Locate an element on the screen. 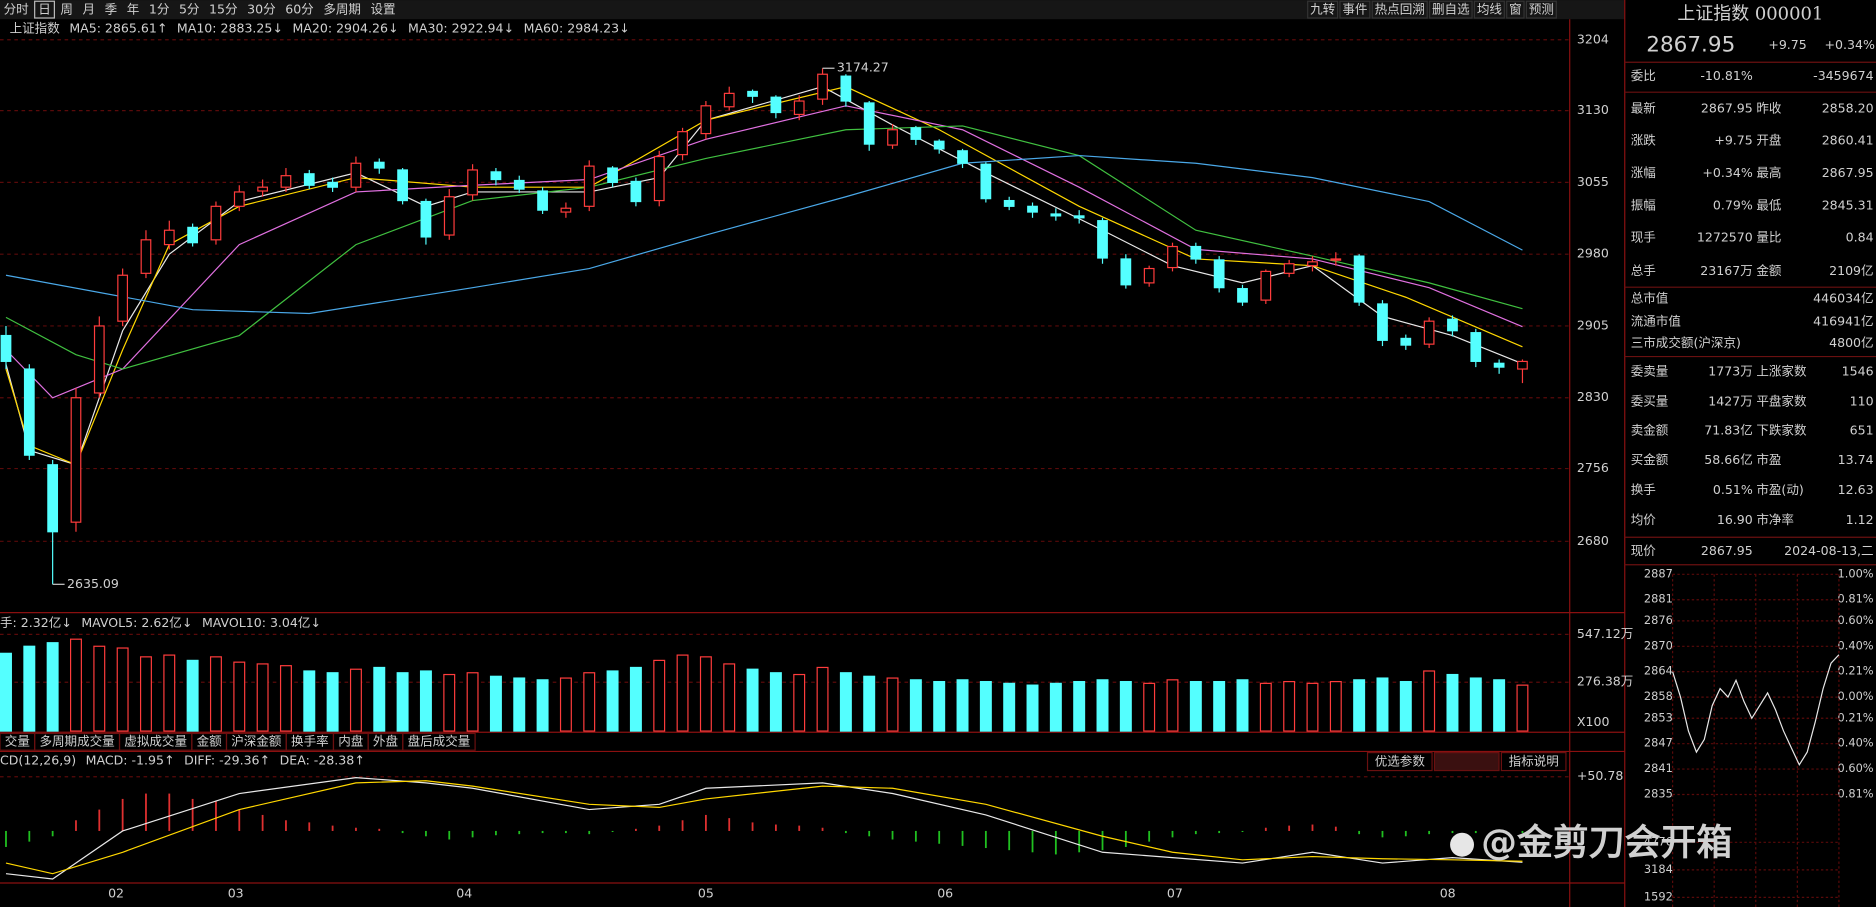 This screenshot has height=907, width=1876. toolbar-button: 设置 is located at coordinates (383, 9).